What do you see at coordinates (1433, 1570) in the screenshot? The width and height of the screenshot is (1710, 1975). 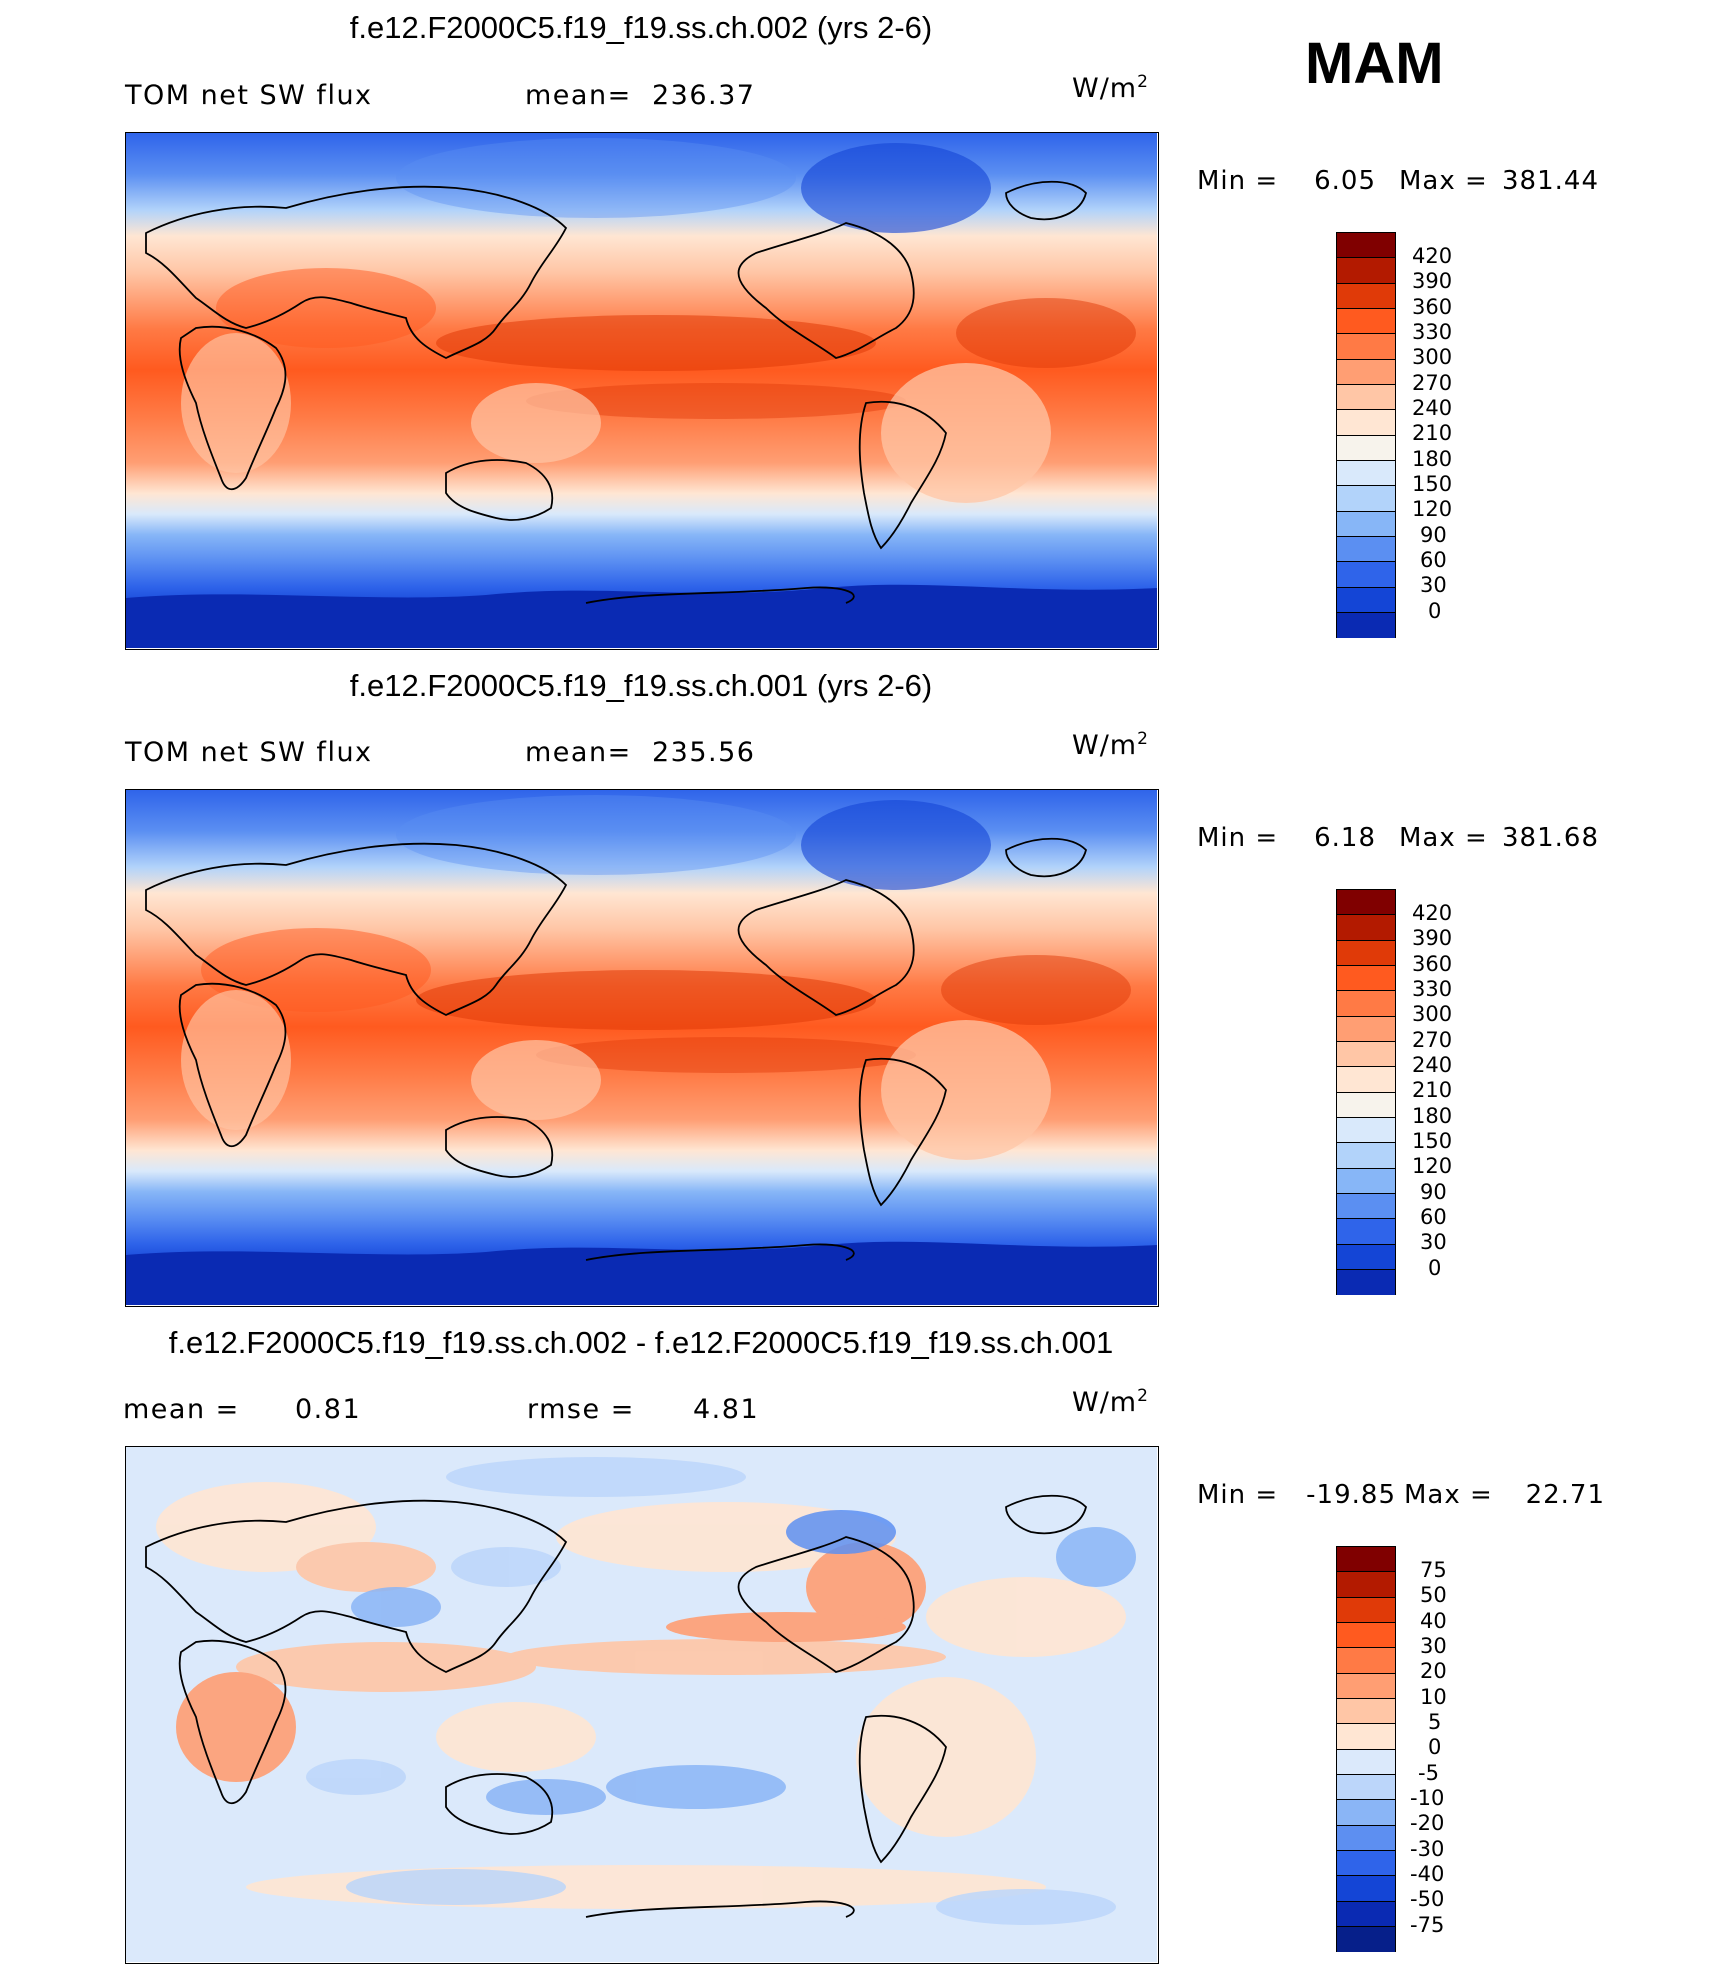 I see `colorbar-tick-label: 75` at bounding box center [1433, 1570].